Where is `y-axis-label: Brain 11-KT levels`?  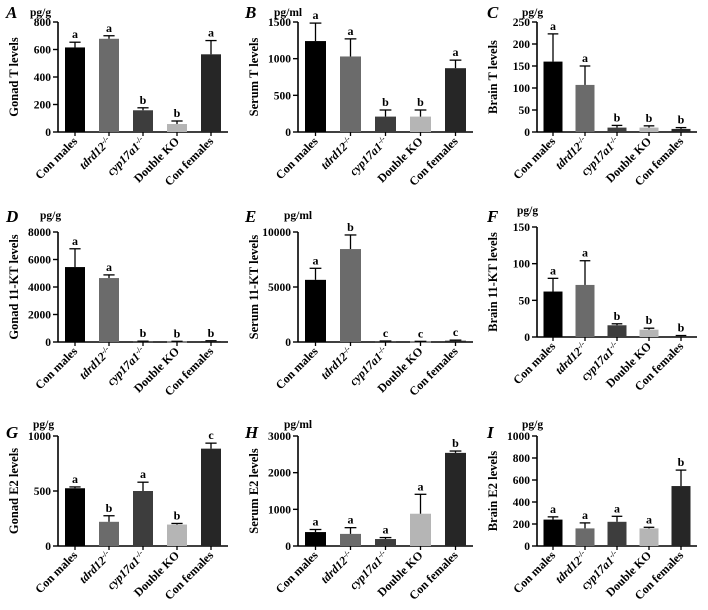
y-axis-label: Brain 11-KT levels is located at coordinates (493, 282).